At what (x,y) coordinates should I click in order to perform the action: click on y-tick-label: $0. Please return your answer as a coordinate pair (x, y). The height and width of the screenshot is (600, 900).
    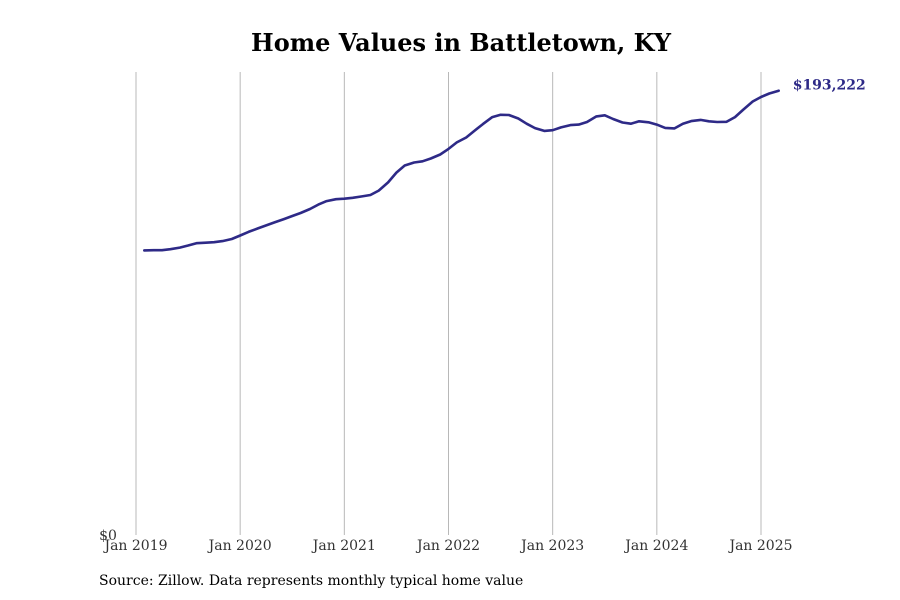
    Looking at the image, I should click on (108, 536).